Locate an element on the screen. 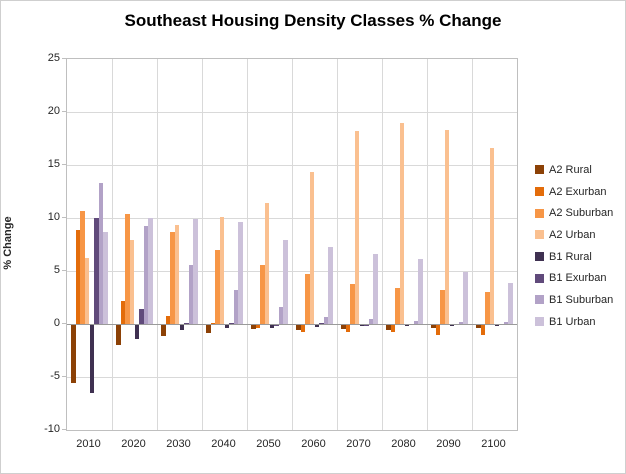  bar-b1-suburban-2020 is located at coordinates (146, 275).